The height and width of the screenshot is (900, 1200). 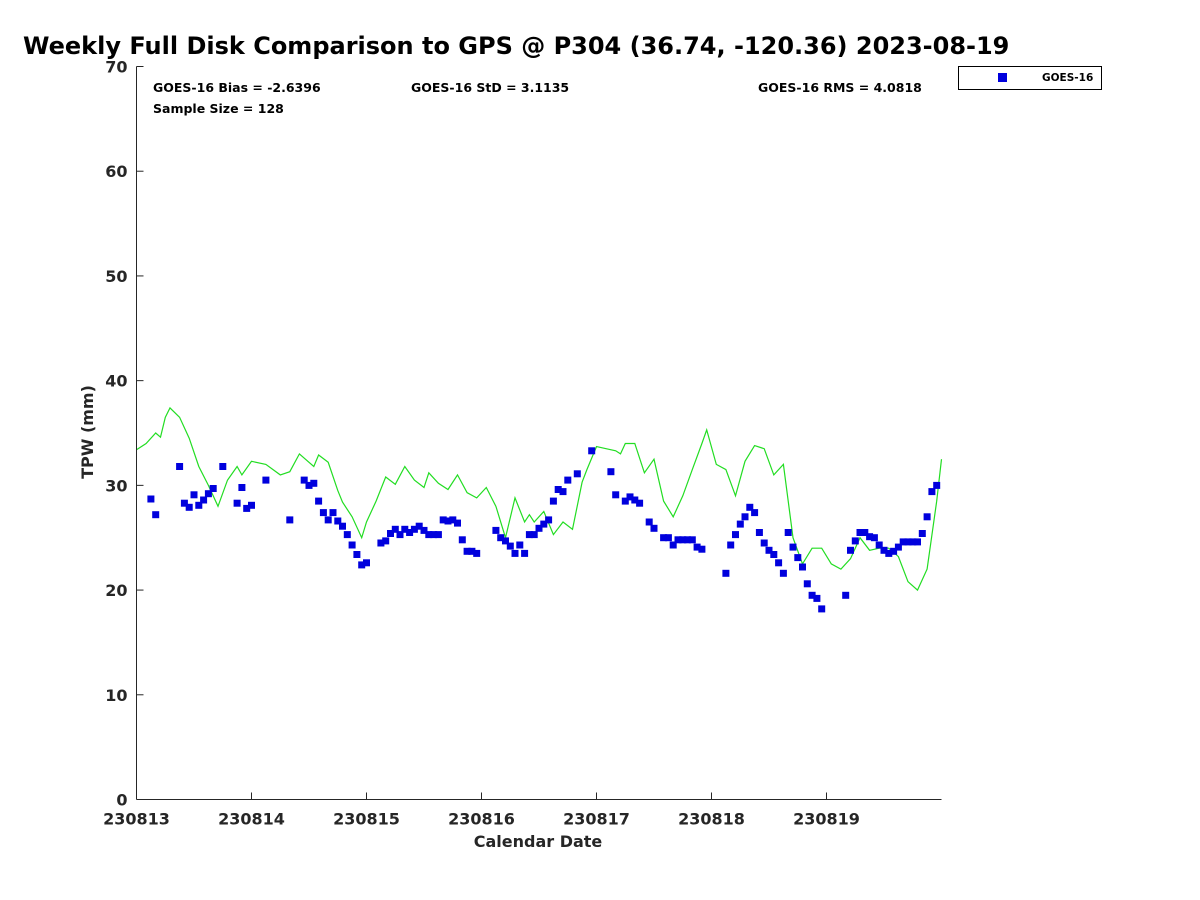 What do you see at coordinates (544, 530) in the screenshot?
I see `goes16-series` at bounding box center [544, 530].